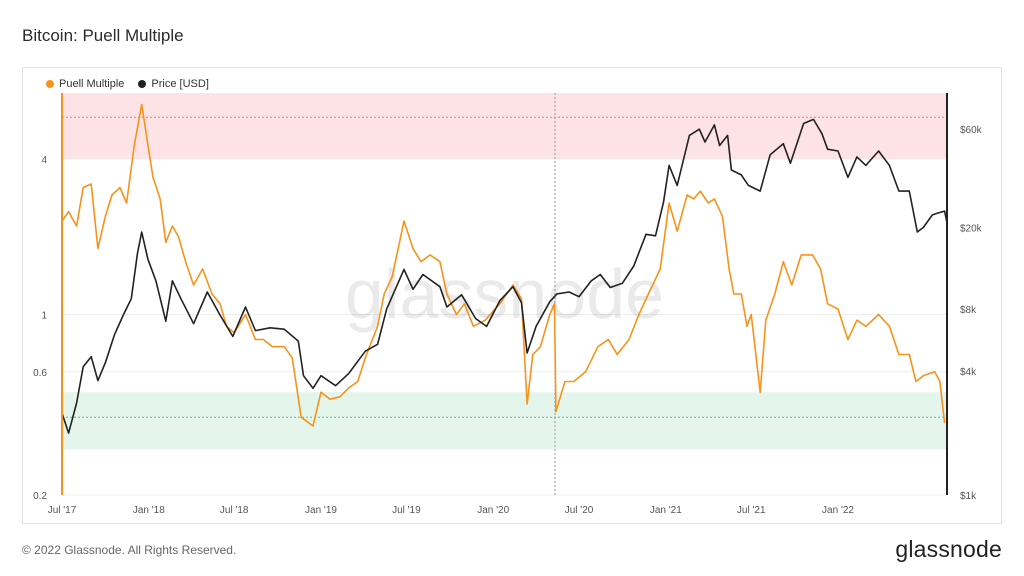 Image resolution: width=1024 pixels, height=576 pixels. Describe the element at coordinates (129, 550) in the screenshot. I see `copyright-footer: © 2022 Glassnode. All Rights Reserved.` at that location.